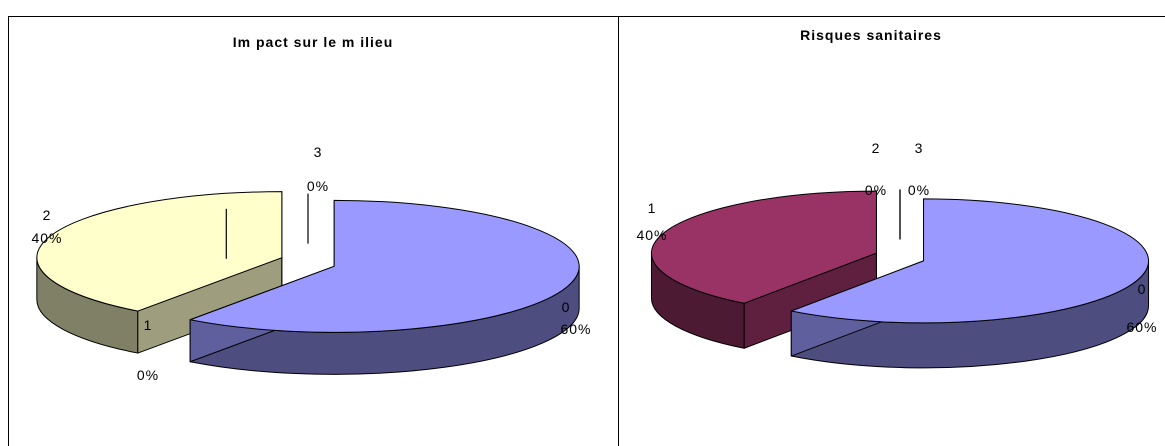 The width and height of the screenshot is (1165, 446). Describe the element at coordinates (313, 42) in the screenshot. I see `chart-title: Im pact sur le m ilieu` at that location.